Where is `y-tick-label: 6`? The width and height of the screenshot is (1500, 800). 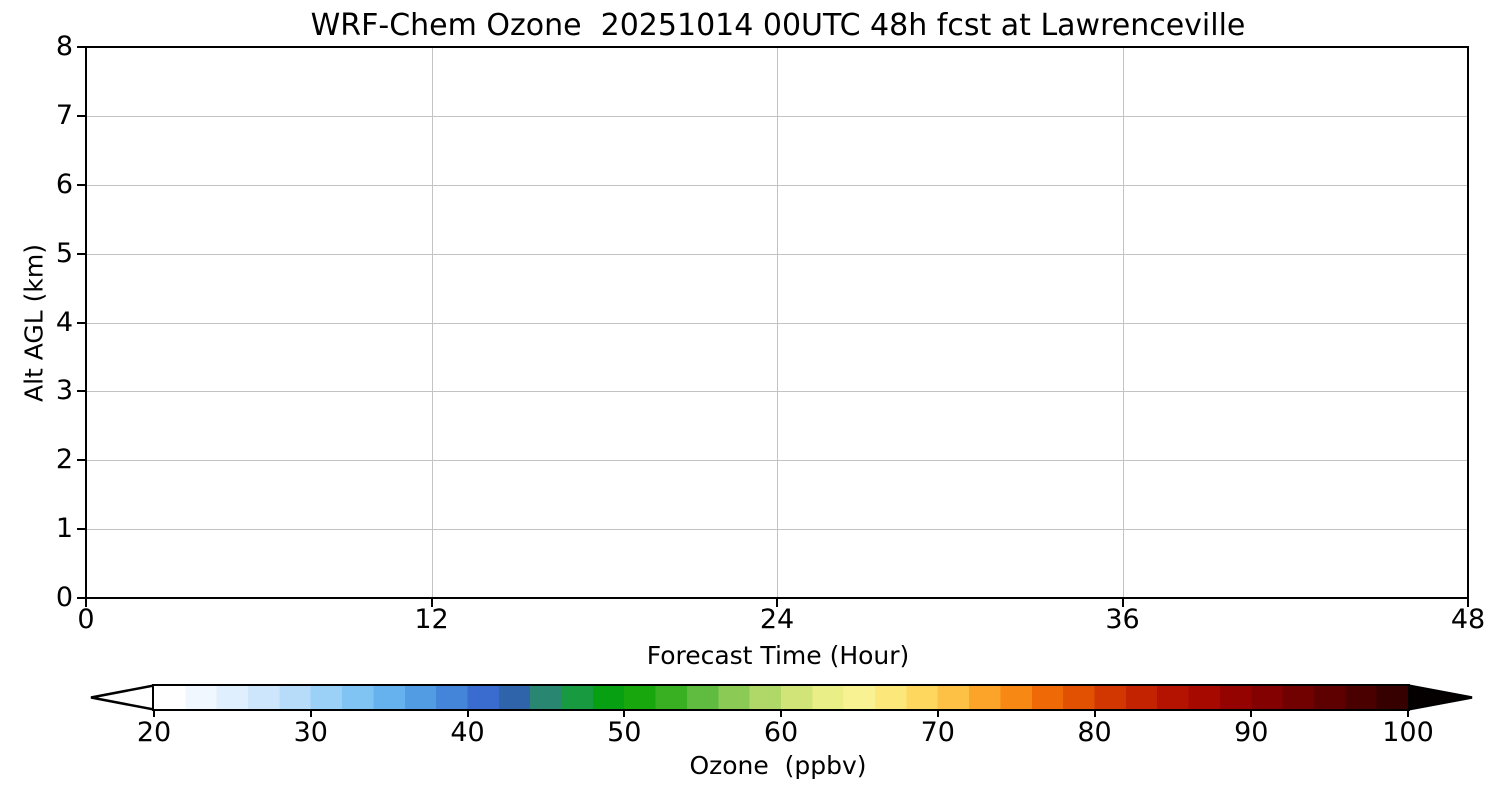
y-tick-label: 6 is located at coordinates (64, 184).